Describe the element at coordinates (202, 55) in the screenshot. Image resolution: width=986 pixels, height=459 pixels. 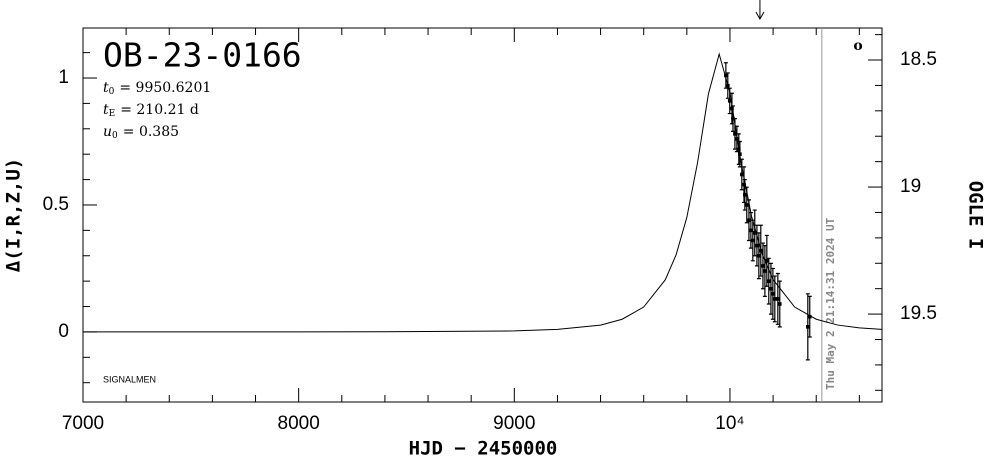
I see `chart-title: OB-23-0166` at that location.